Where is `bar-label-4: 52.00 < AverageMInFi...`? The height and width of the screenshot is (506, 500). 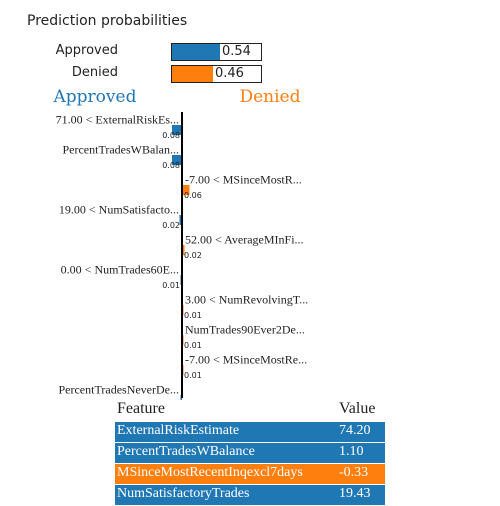 bar-label-4: 52.00 < AverageMInFi... is located at coordinates (244, 240).